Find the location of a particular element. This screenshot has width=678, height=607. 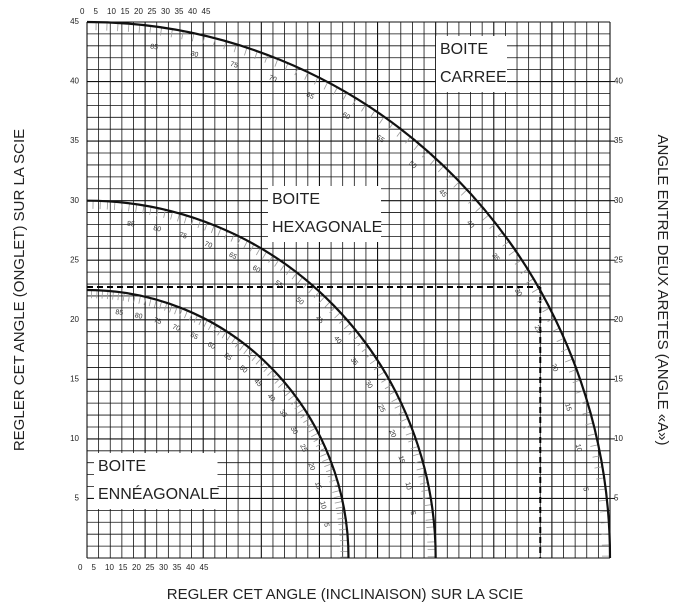

x-tick-label: 20 is located at coordinates (136, 567).